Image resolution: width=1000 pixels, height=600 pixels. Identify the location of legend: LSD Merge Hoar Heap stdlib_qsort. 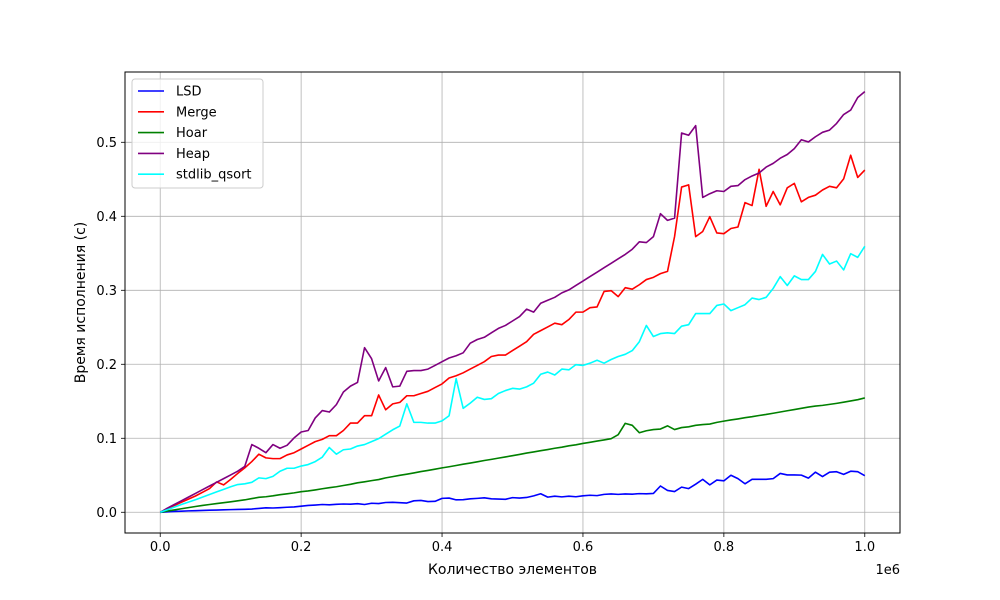
(197, 133).